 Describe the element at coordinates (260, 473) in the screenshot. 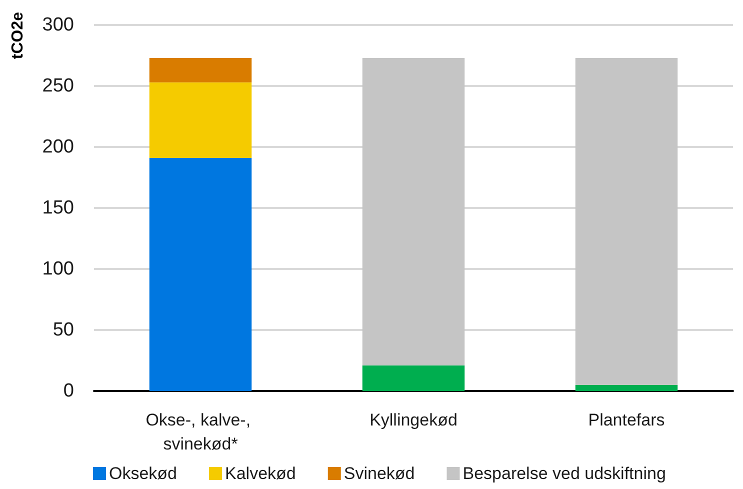

I see `legend-label: Kalvekød` at that location.